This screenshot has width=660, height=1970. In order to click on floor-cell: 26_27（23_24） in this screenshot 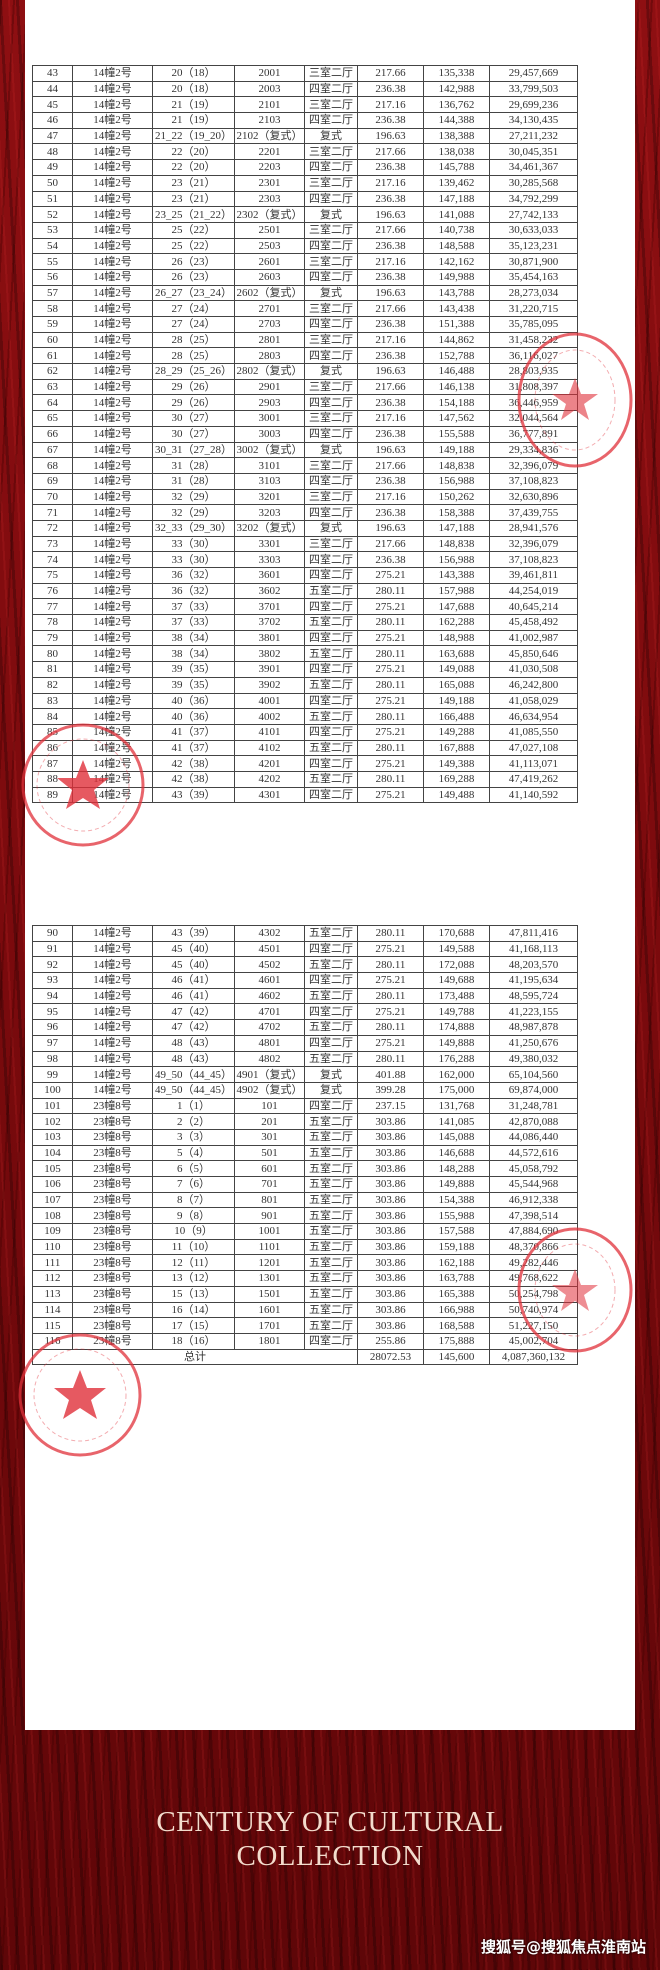, I will do `click(193, 293)`.